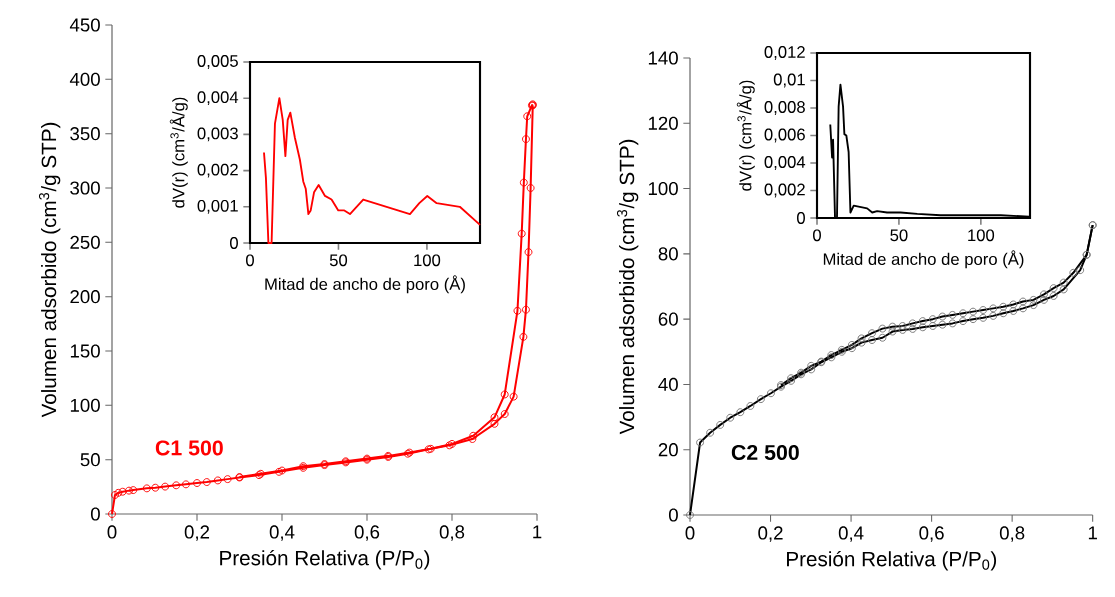 This screenshot has width=1115, height=597. I want to click on y-tick-label: 0,006, so click(784, 135).